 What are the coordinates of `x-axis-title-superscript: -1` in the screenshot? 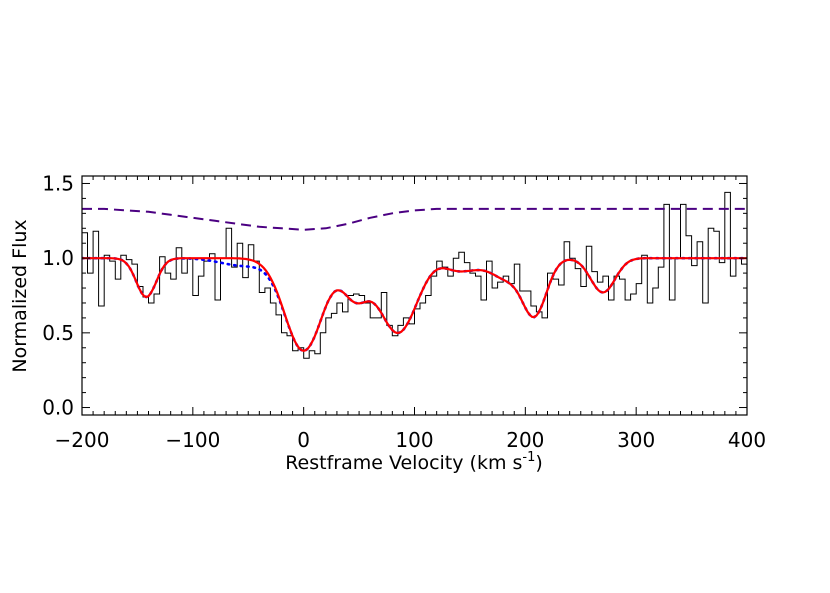 It's located at (528, 457).